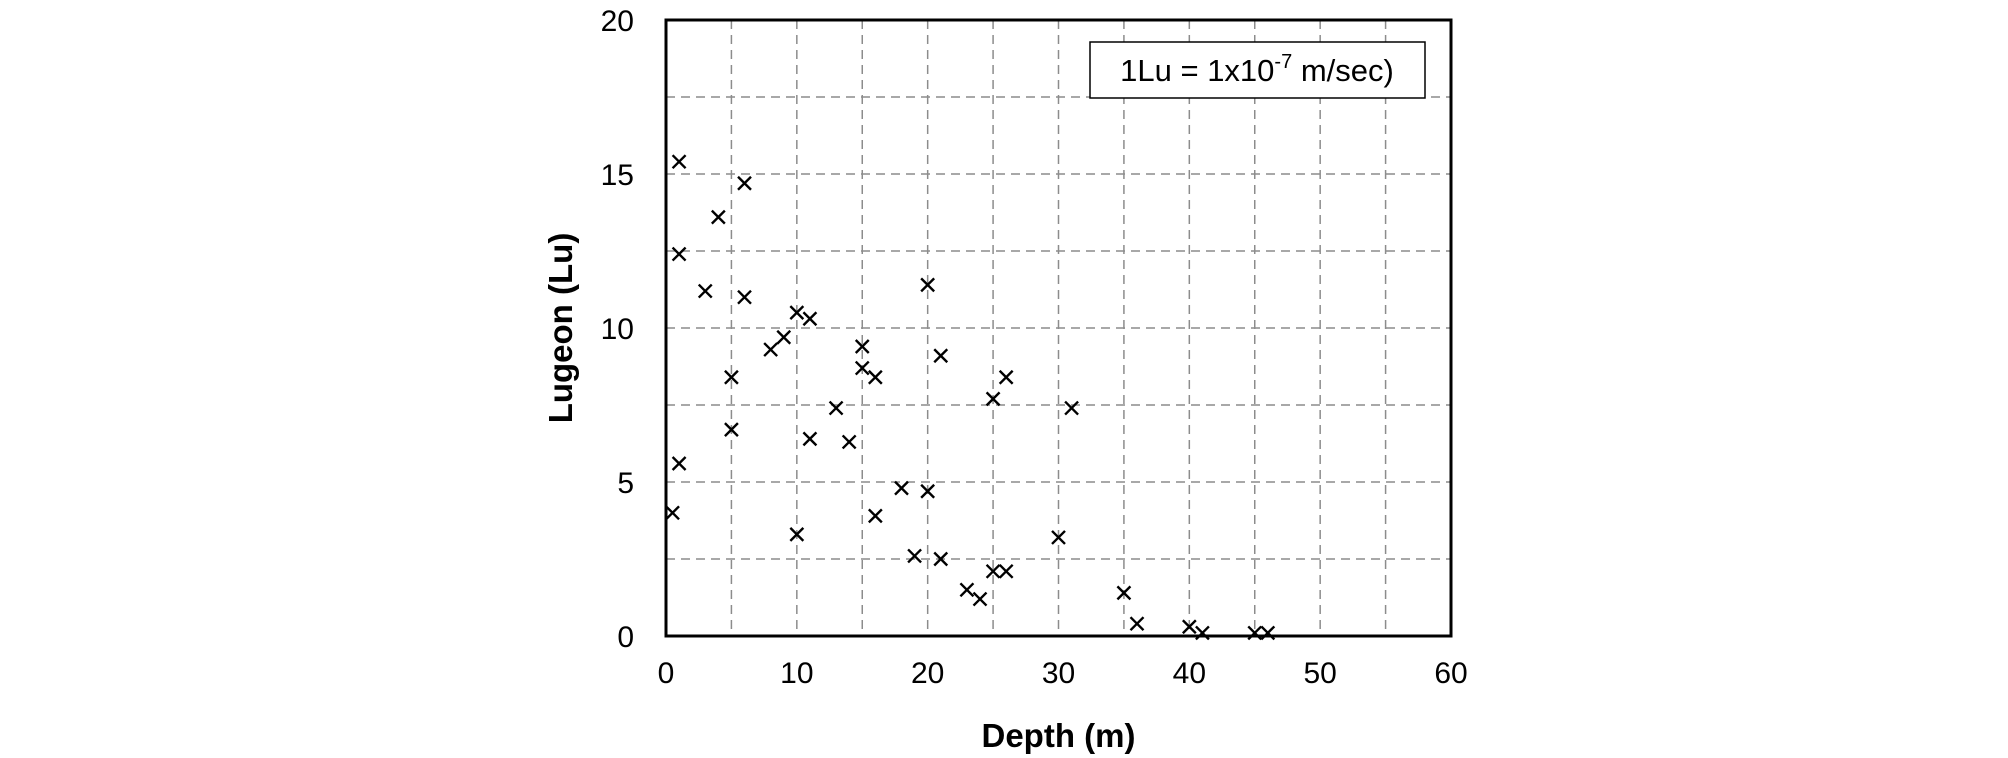 The height and width of the screenshot is (758, 2008). I want to click on y-tick-labels: 0 5 10 15 20, so click(617, 329).